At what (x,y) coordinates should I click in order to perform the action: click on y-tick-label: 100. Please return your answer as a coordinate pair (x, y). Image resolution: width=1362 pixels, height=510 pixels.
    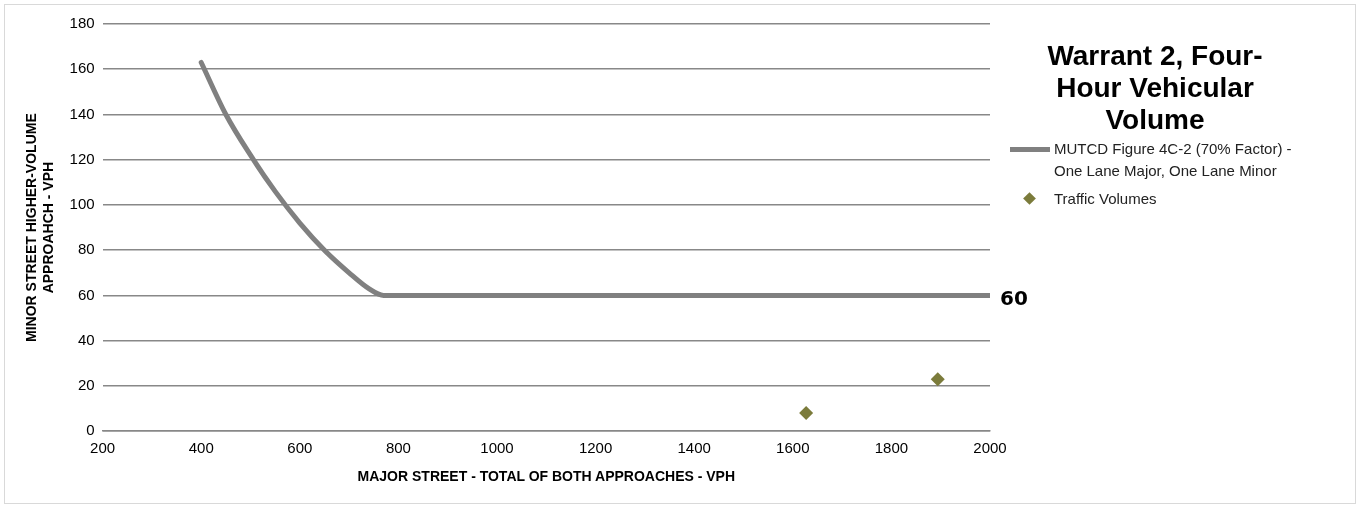
    Looking at the image, I should click on (82, 204).